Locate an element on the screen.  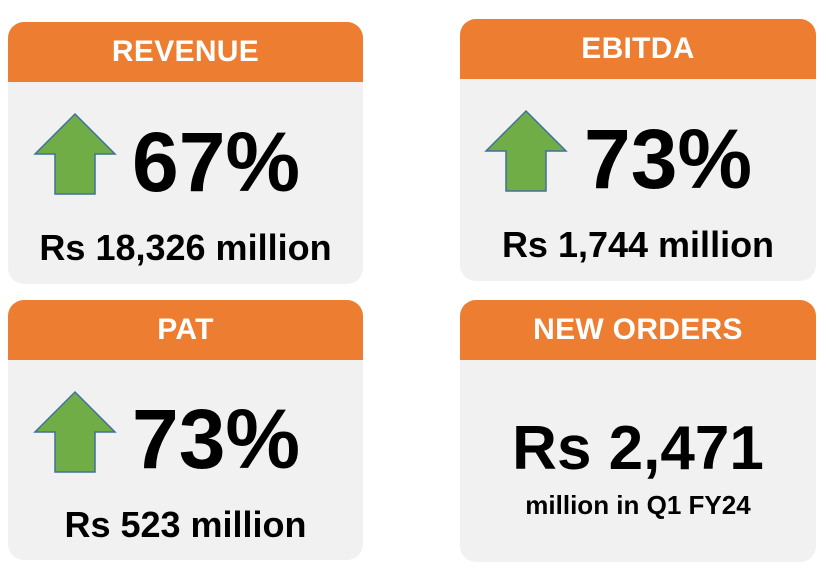
pat-title: PAT is located at coordinates (185, 330).